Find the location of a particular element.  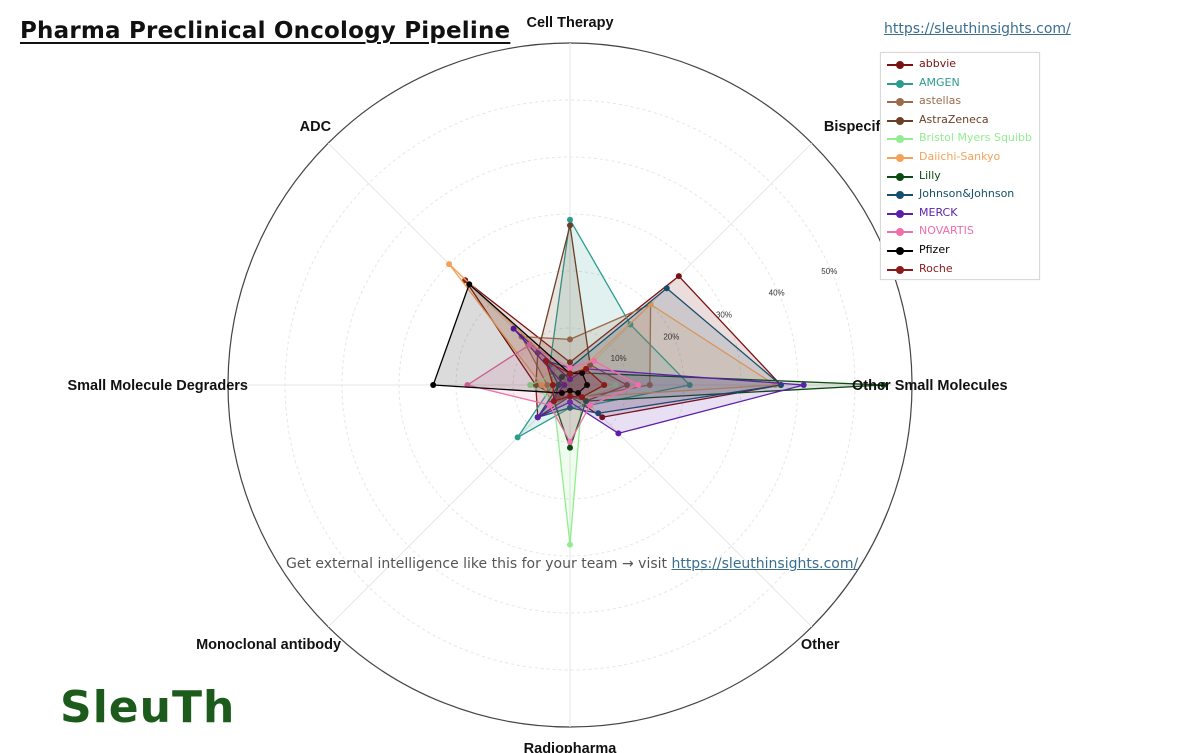

legend-item-roche: Roche is located at coordinates (960, 270).